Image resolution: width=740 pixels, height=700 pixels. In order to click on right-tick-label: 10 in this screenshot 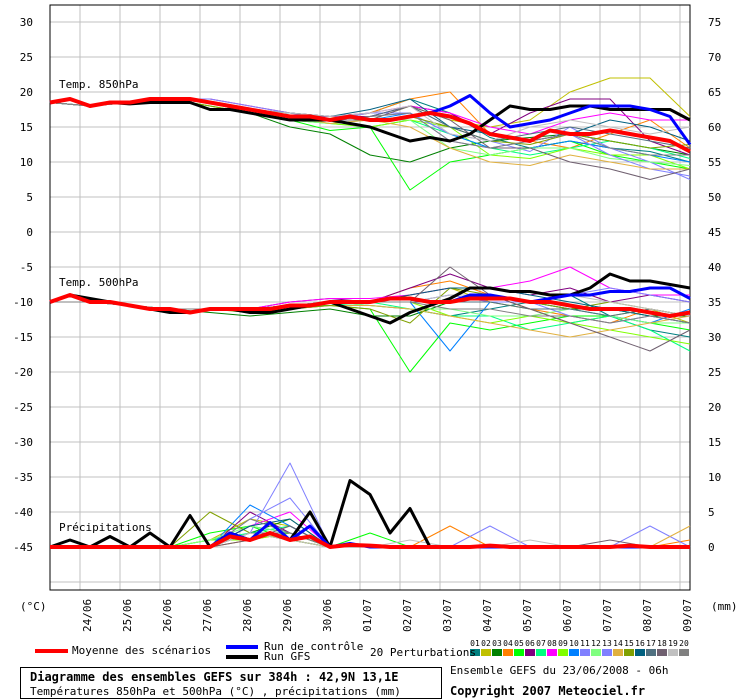, I will do `click(714, 477)`.